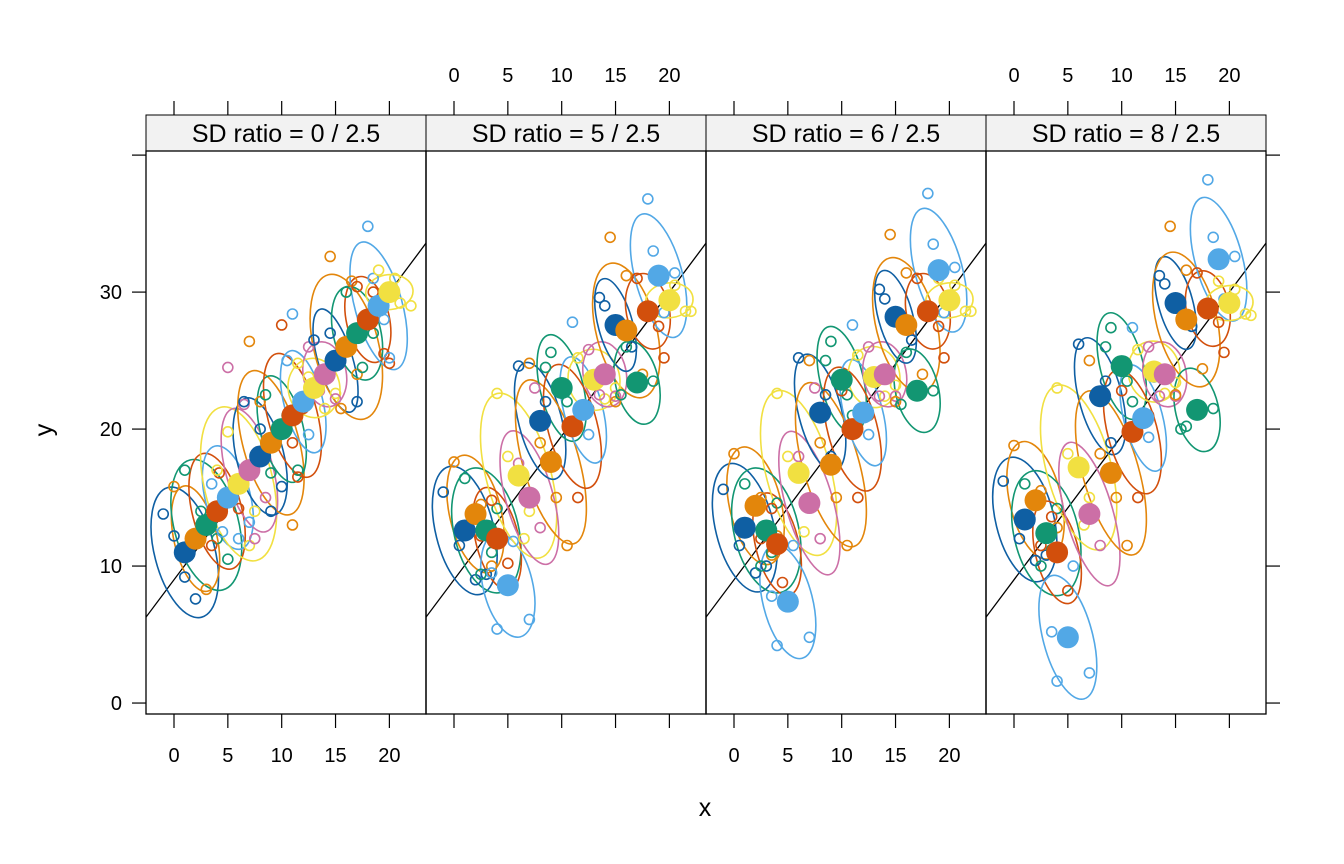 The width and height of the screenshot is (1344, 864). I want to click on y-tick-label: 20, so click(111, 430).